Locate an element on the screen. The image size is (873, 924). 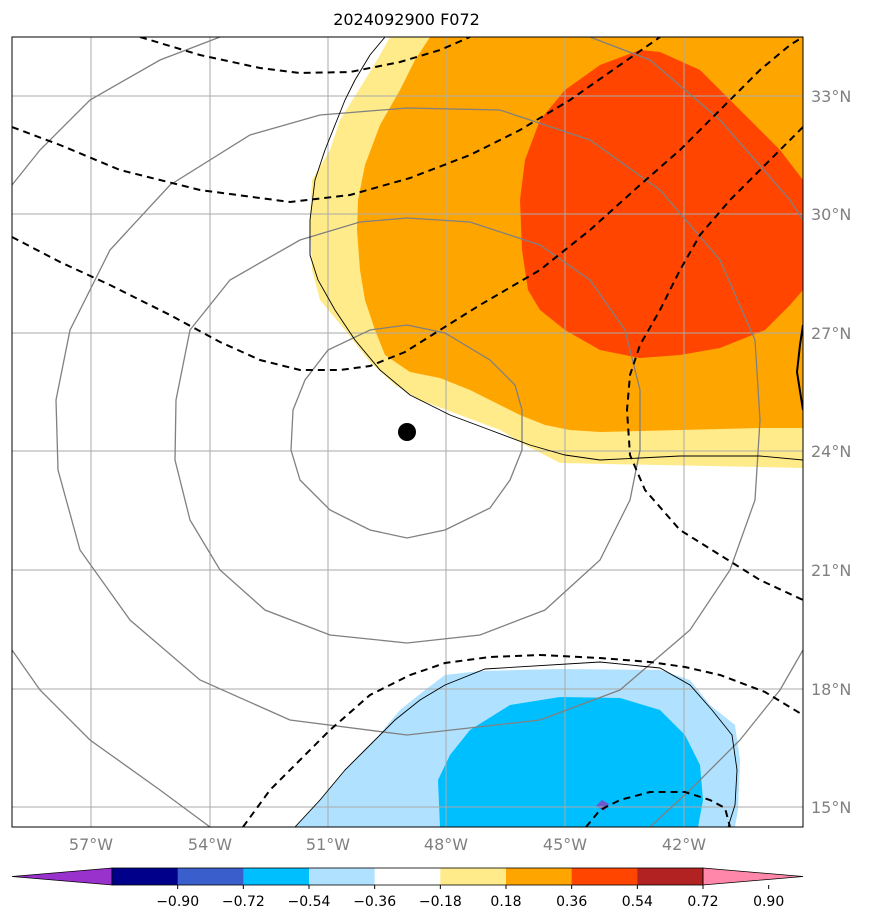
lat-label: 27°N is located at coordinates (831, 333).